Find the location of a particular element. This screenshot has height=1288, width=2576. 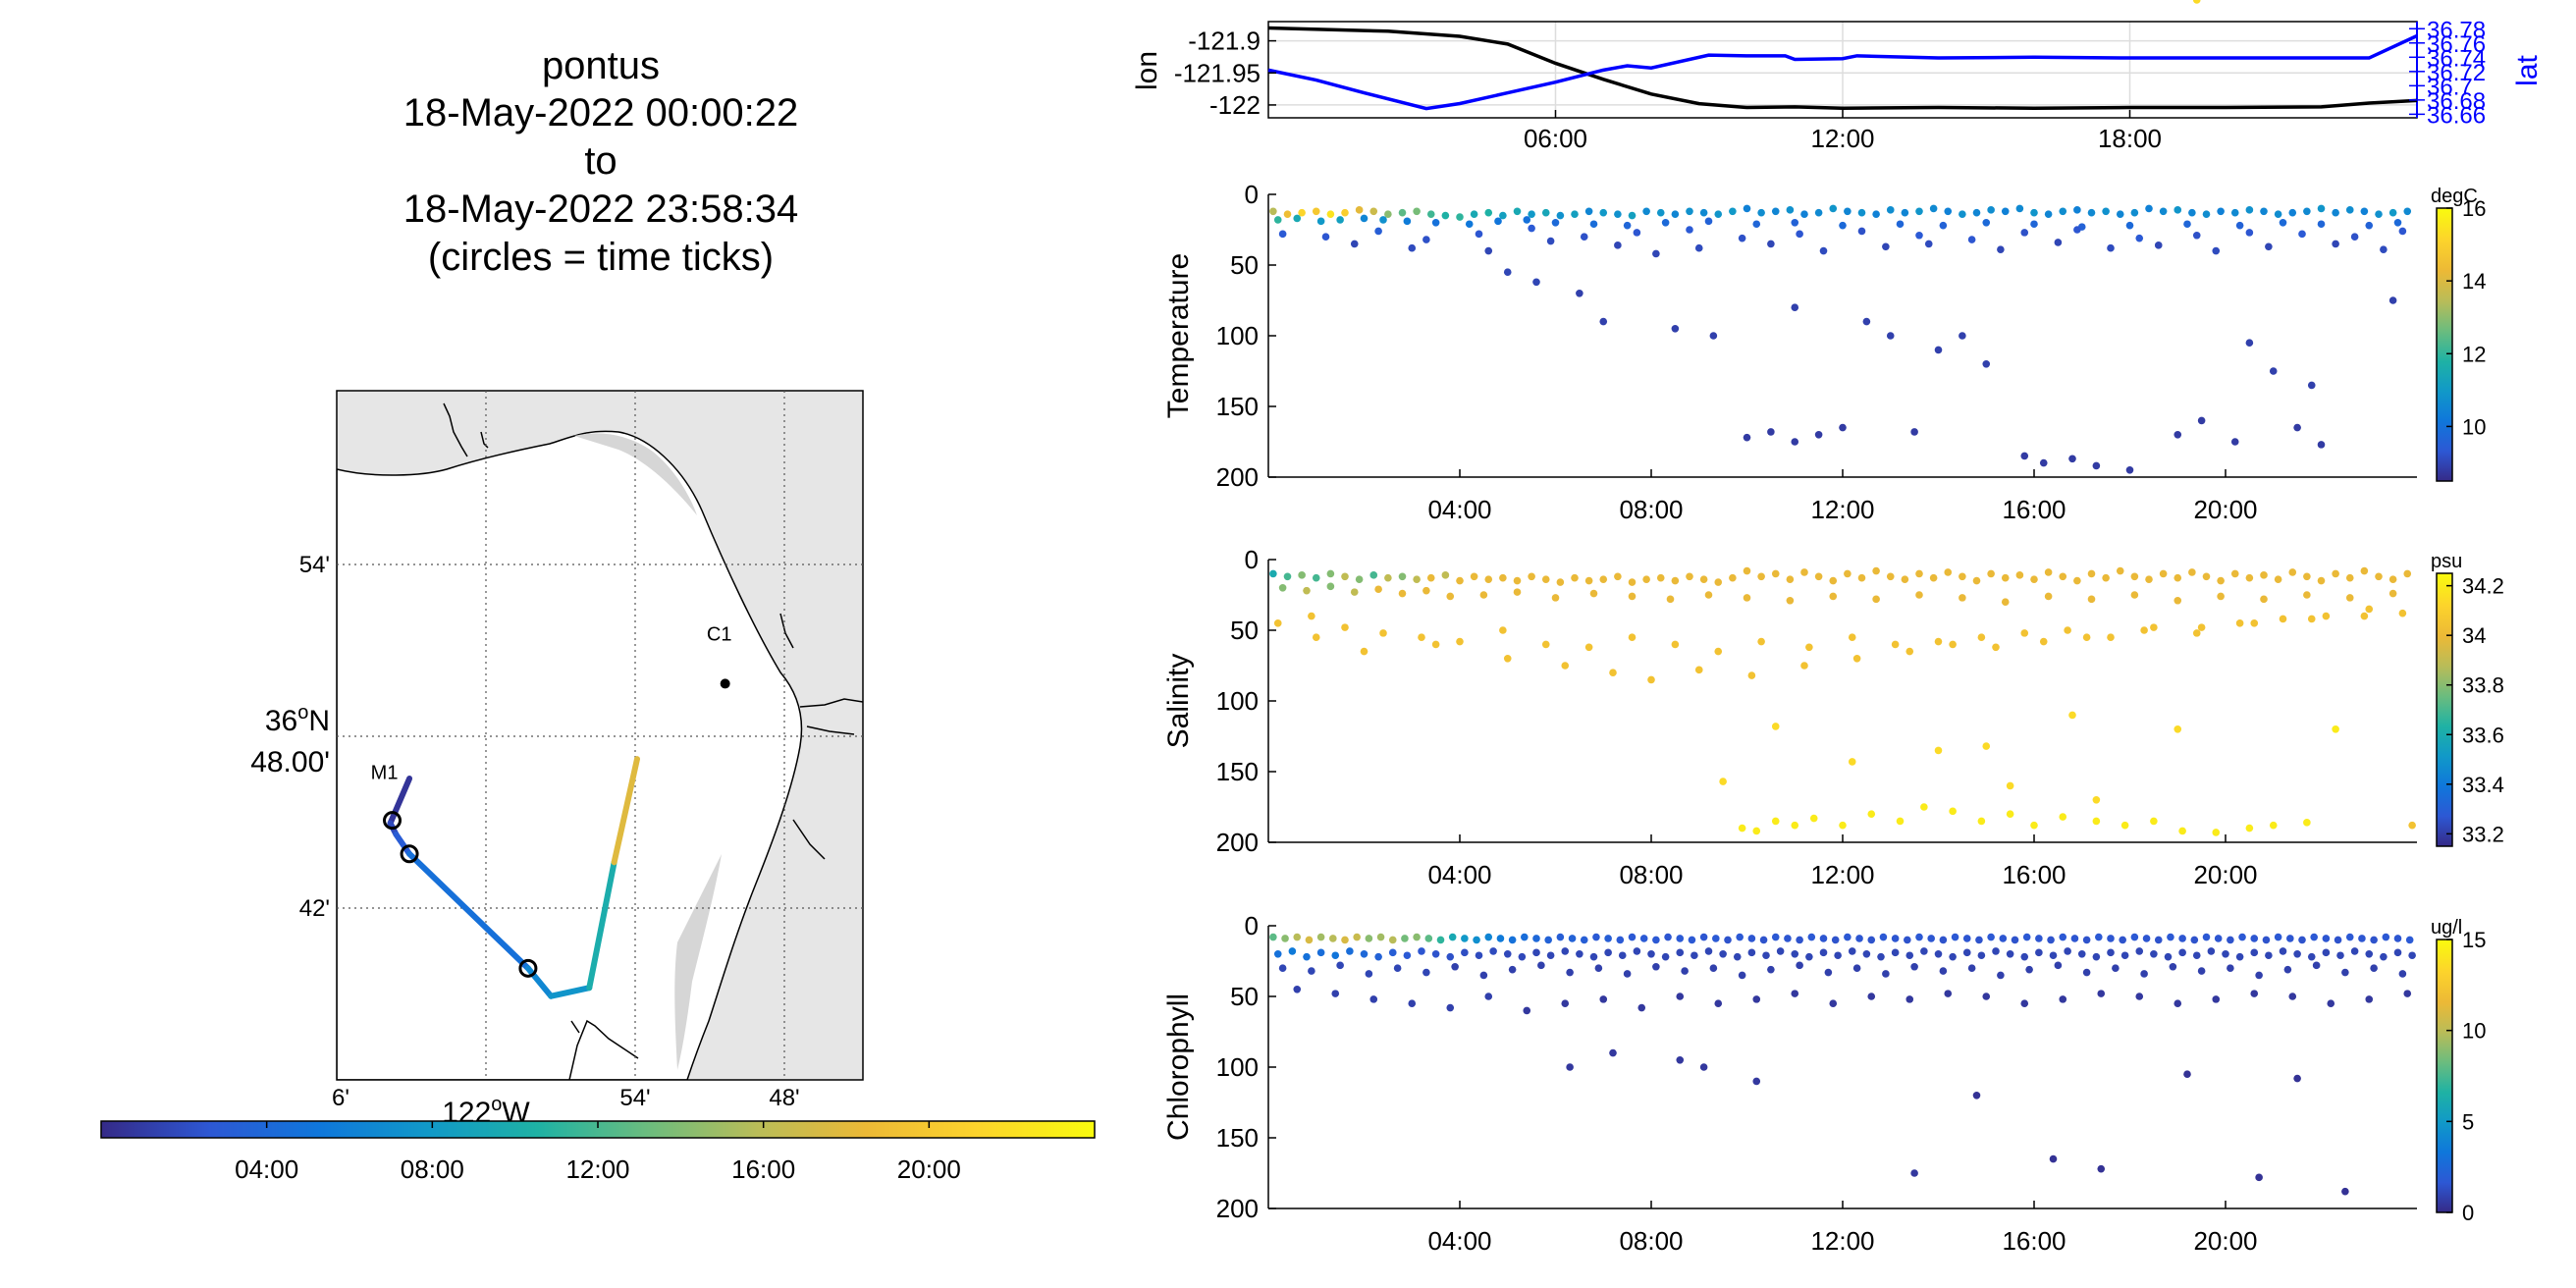

panel-temperature-x-tick-label: 20:00 is located at coordinates (2225, 509).